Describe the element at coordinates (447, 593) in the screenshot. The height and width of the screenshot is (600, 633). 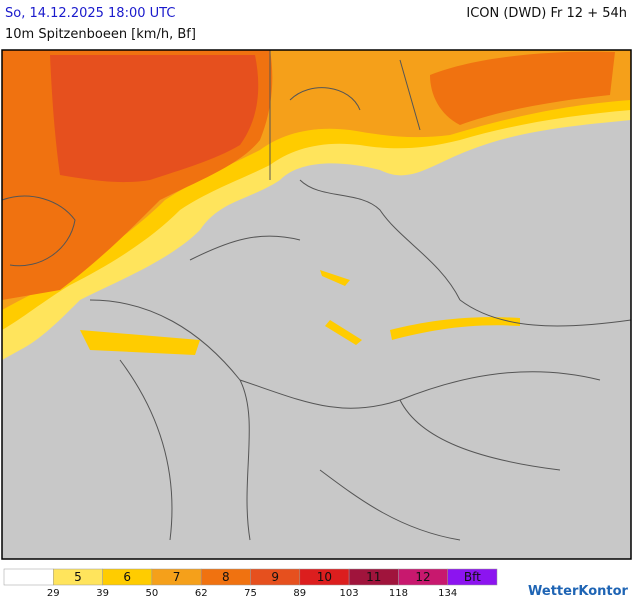
I see `legend-threshold: 134` at that location.